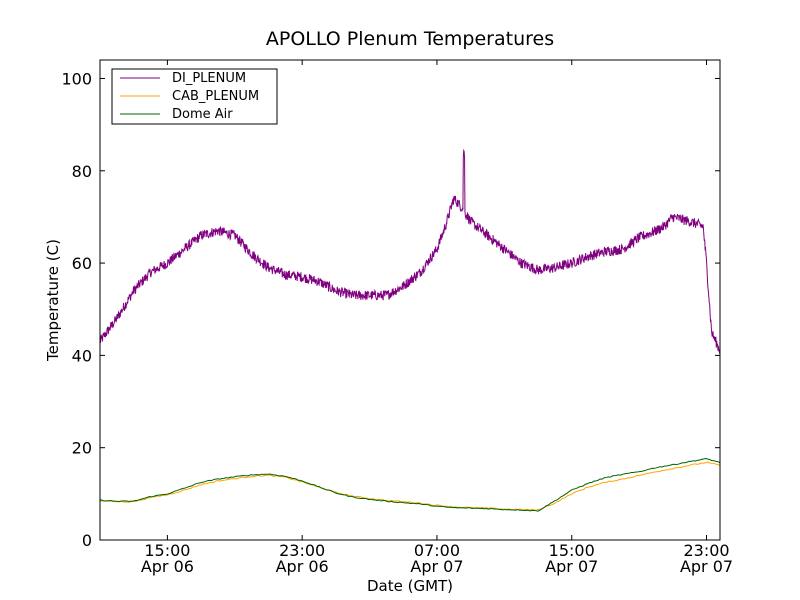  I want to click on series-line-cab-plenum, so click(410, 486).